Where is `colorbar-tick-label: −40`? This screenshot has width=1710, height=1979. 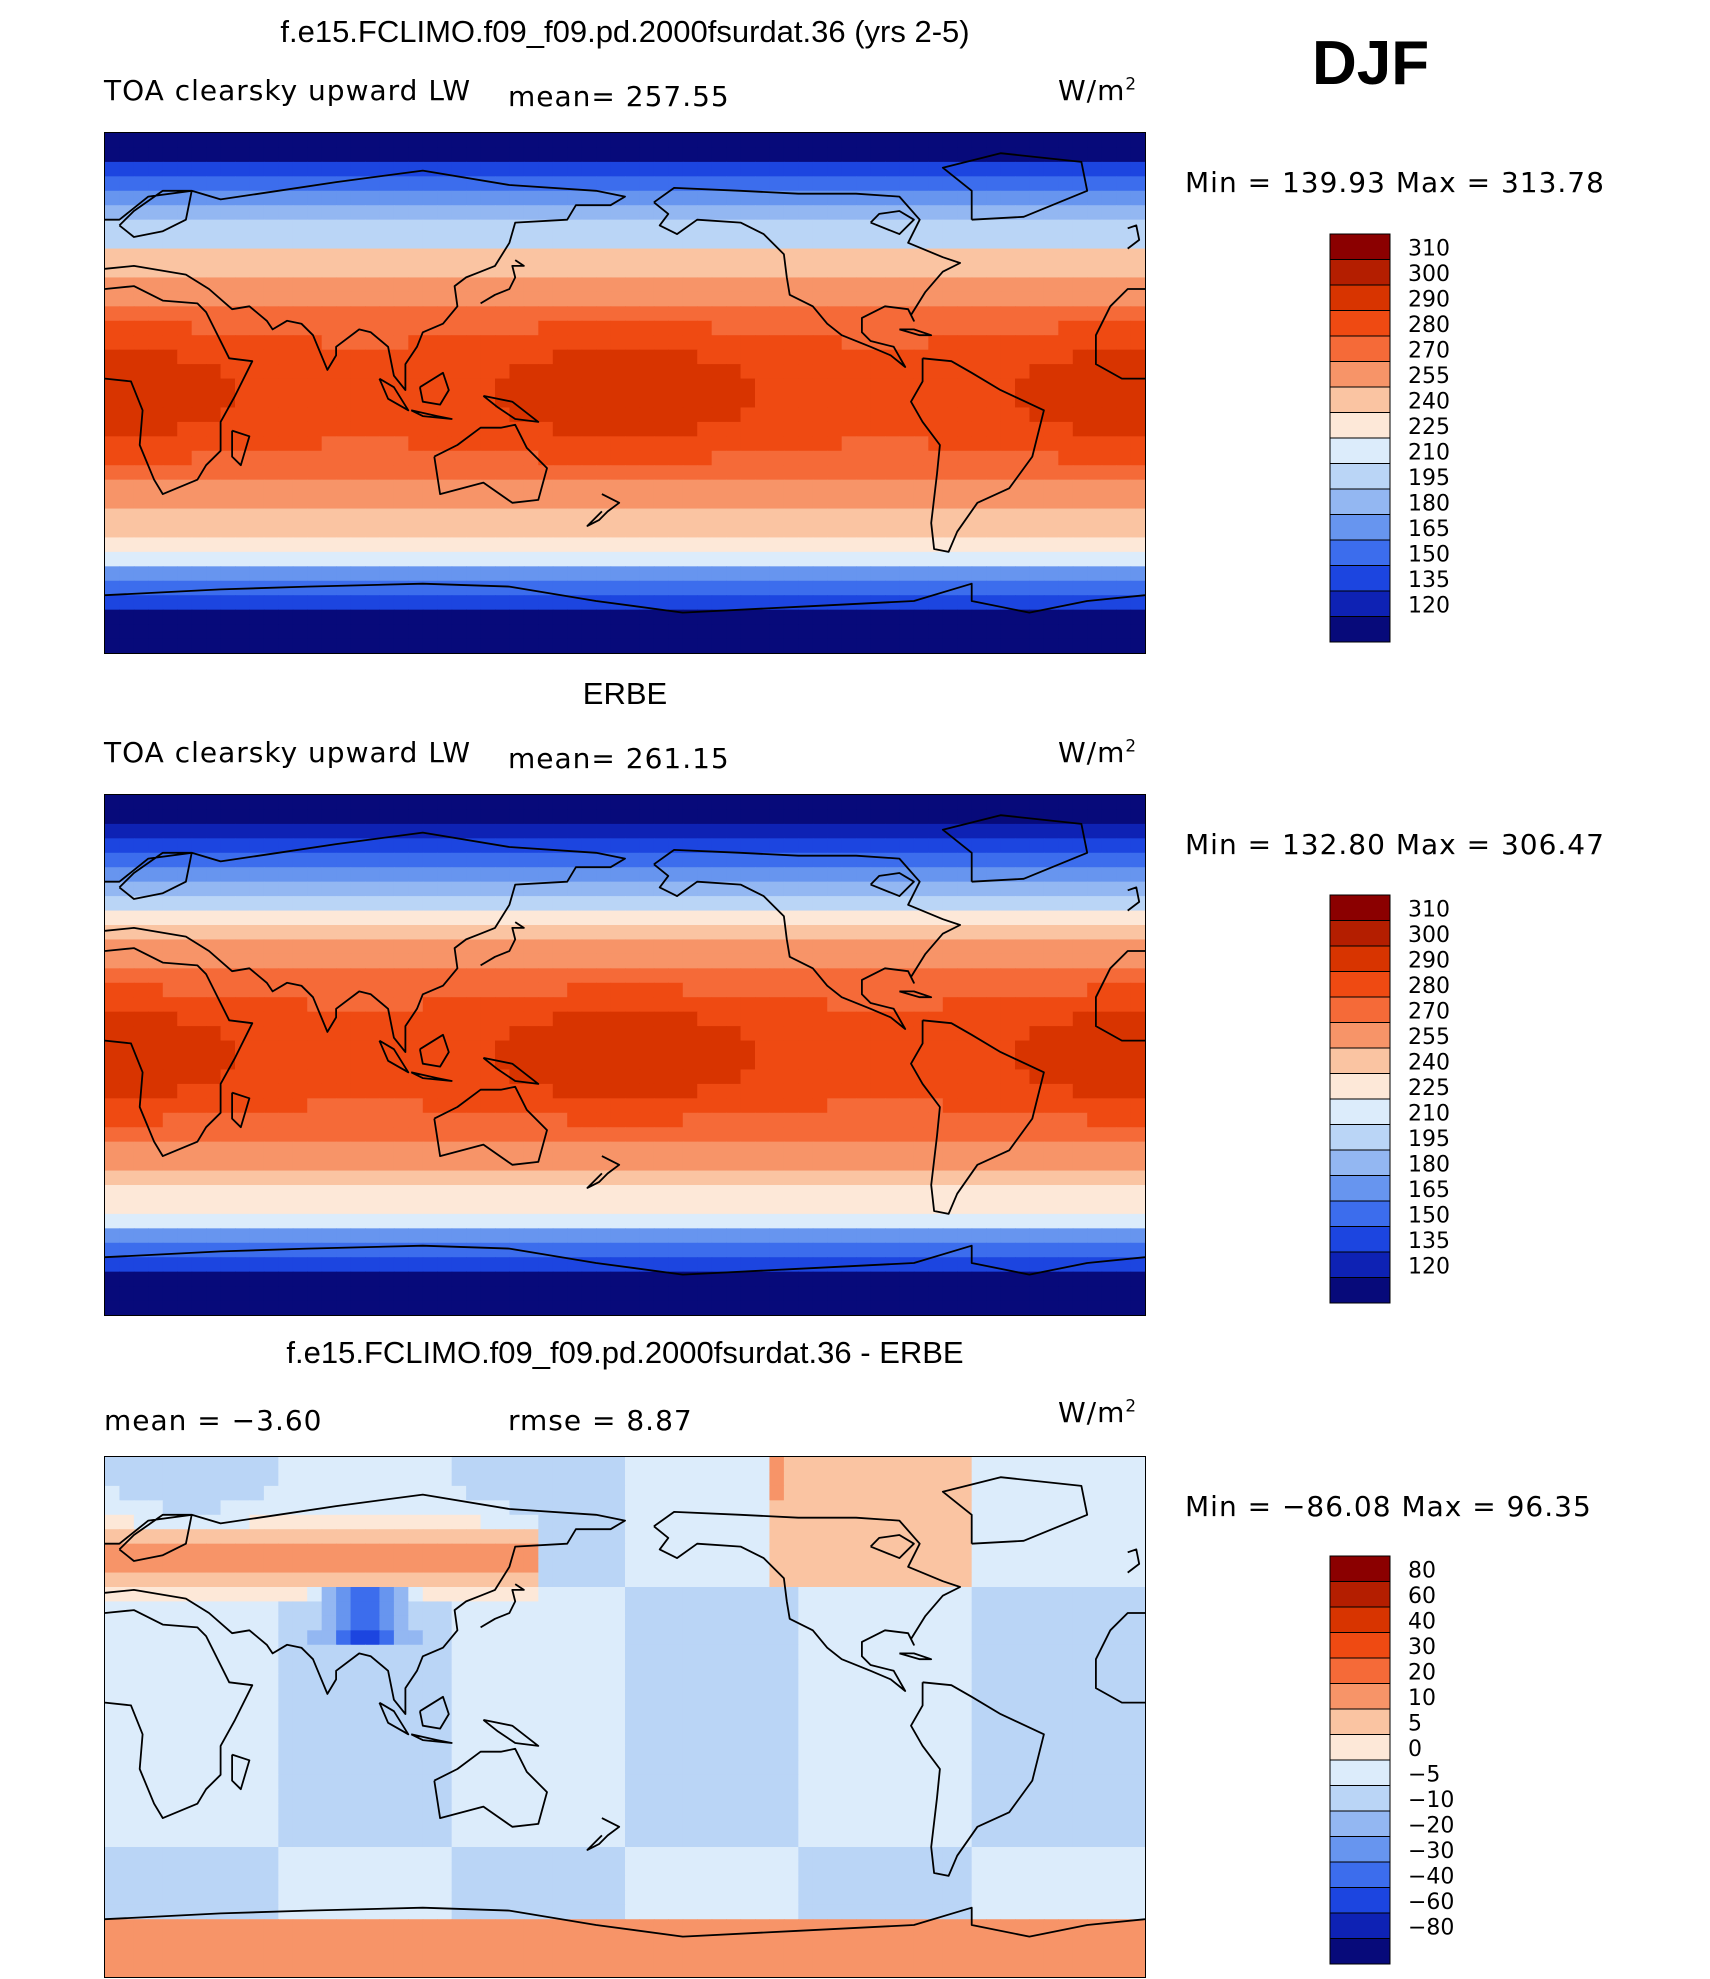 colorbar-tick-label: −40 is located at coordinates (1431, 1877).